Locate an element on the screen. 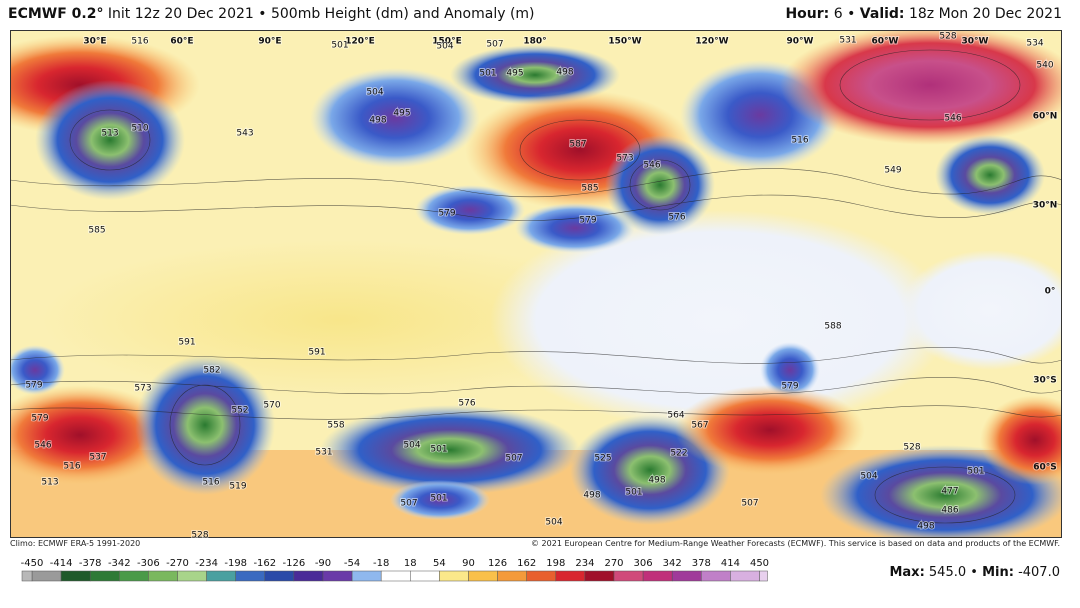 The width and height of the screenshot is (1080, 608). contour-label: 585 is located at coordinates (589, 189).